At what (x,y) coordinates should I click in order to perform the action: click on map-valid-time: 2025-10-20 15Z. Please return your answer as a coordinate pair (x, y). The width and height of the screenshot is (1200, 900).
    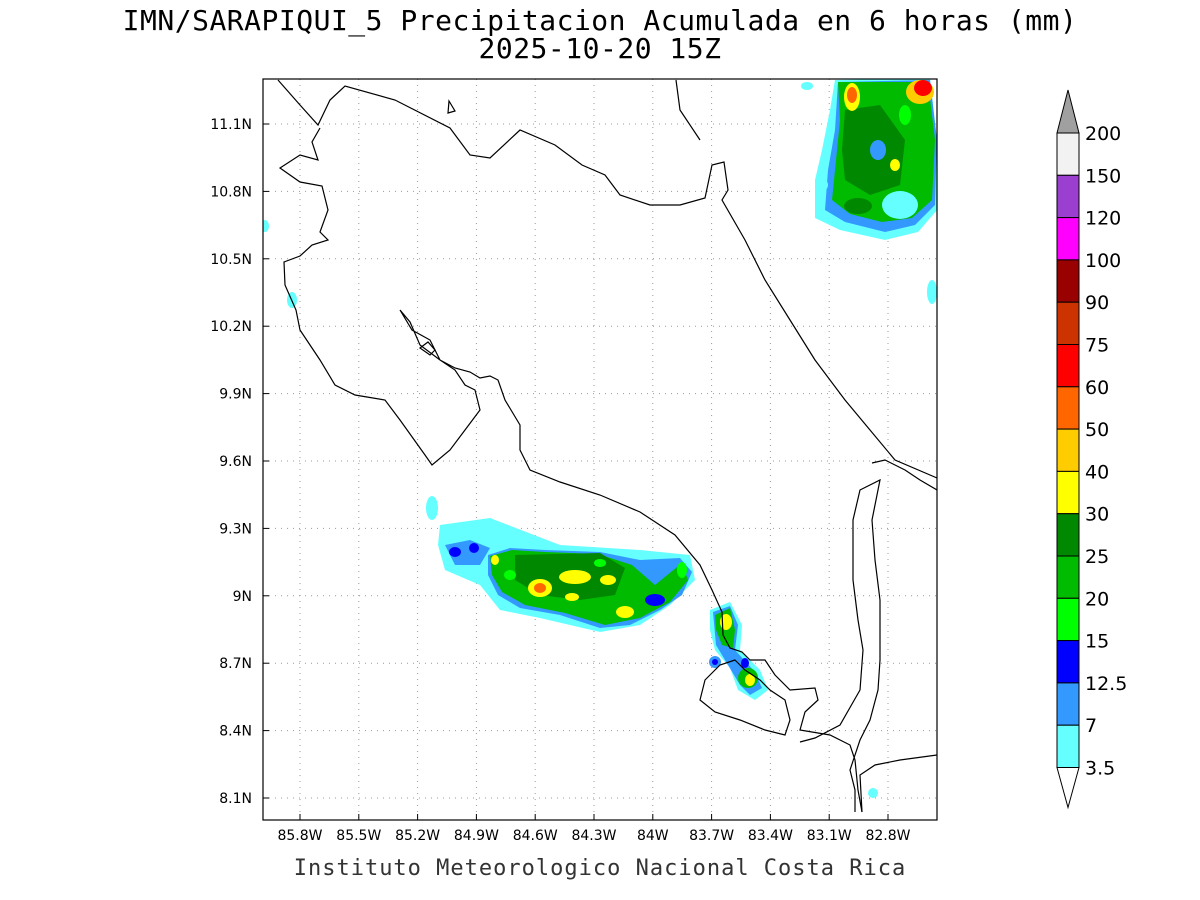
    Looking at the image, I should click on (600, 48).